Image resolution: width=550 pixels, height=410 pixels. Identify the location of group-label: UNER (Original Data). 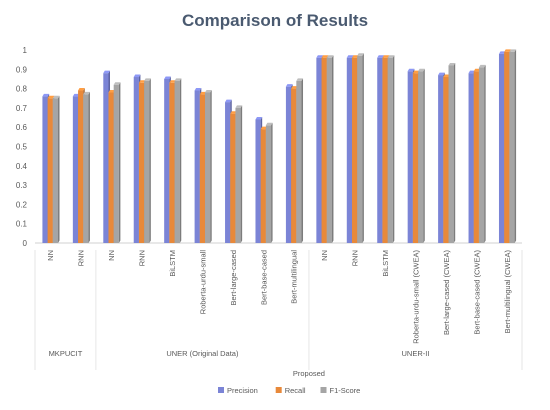
(202, 353).